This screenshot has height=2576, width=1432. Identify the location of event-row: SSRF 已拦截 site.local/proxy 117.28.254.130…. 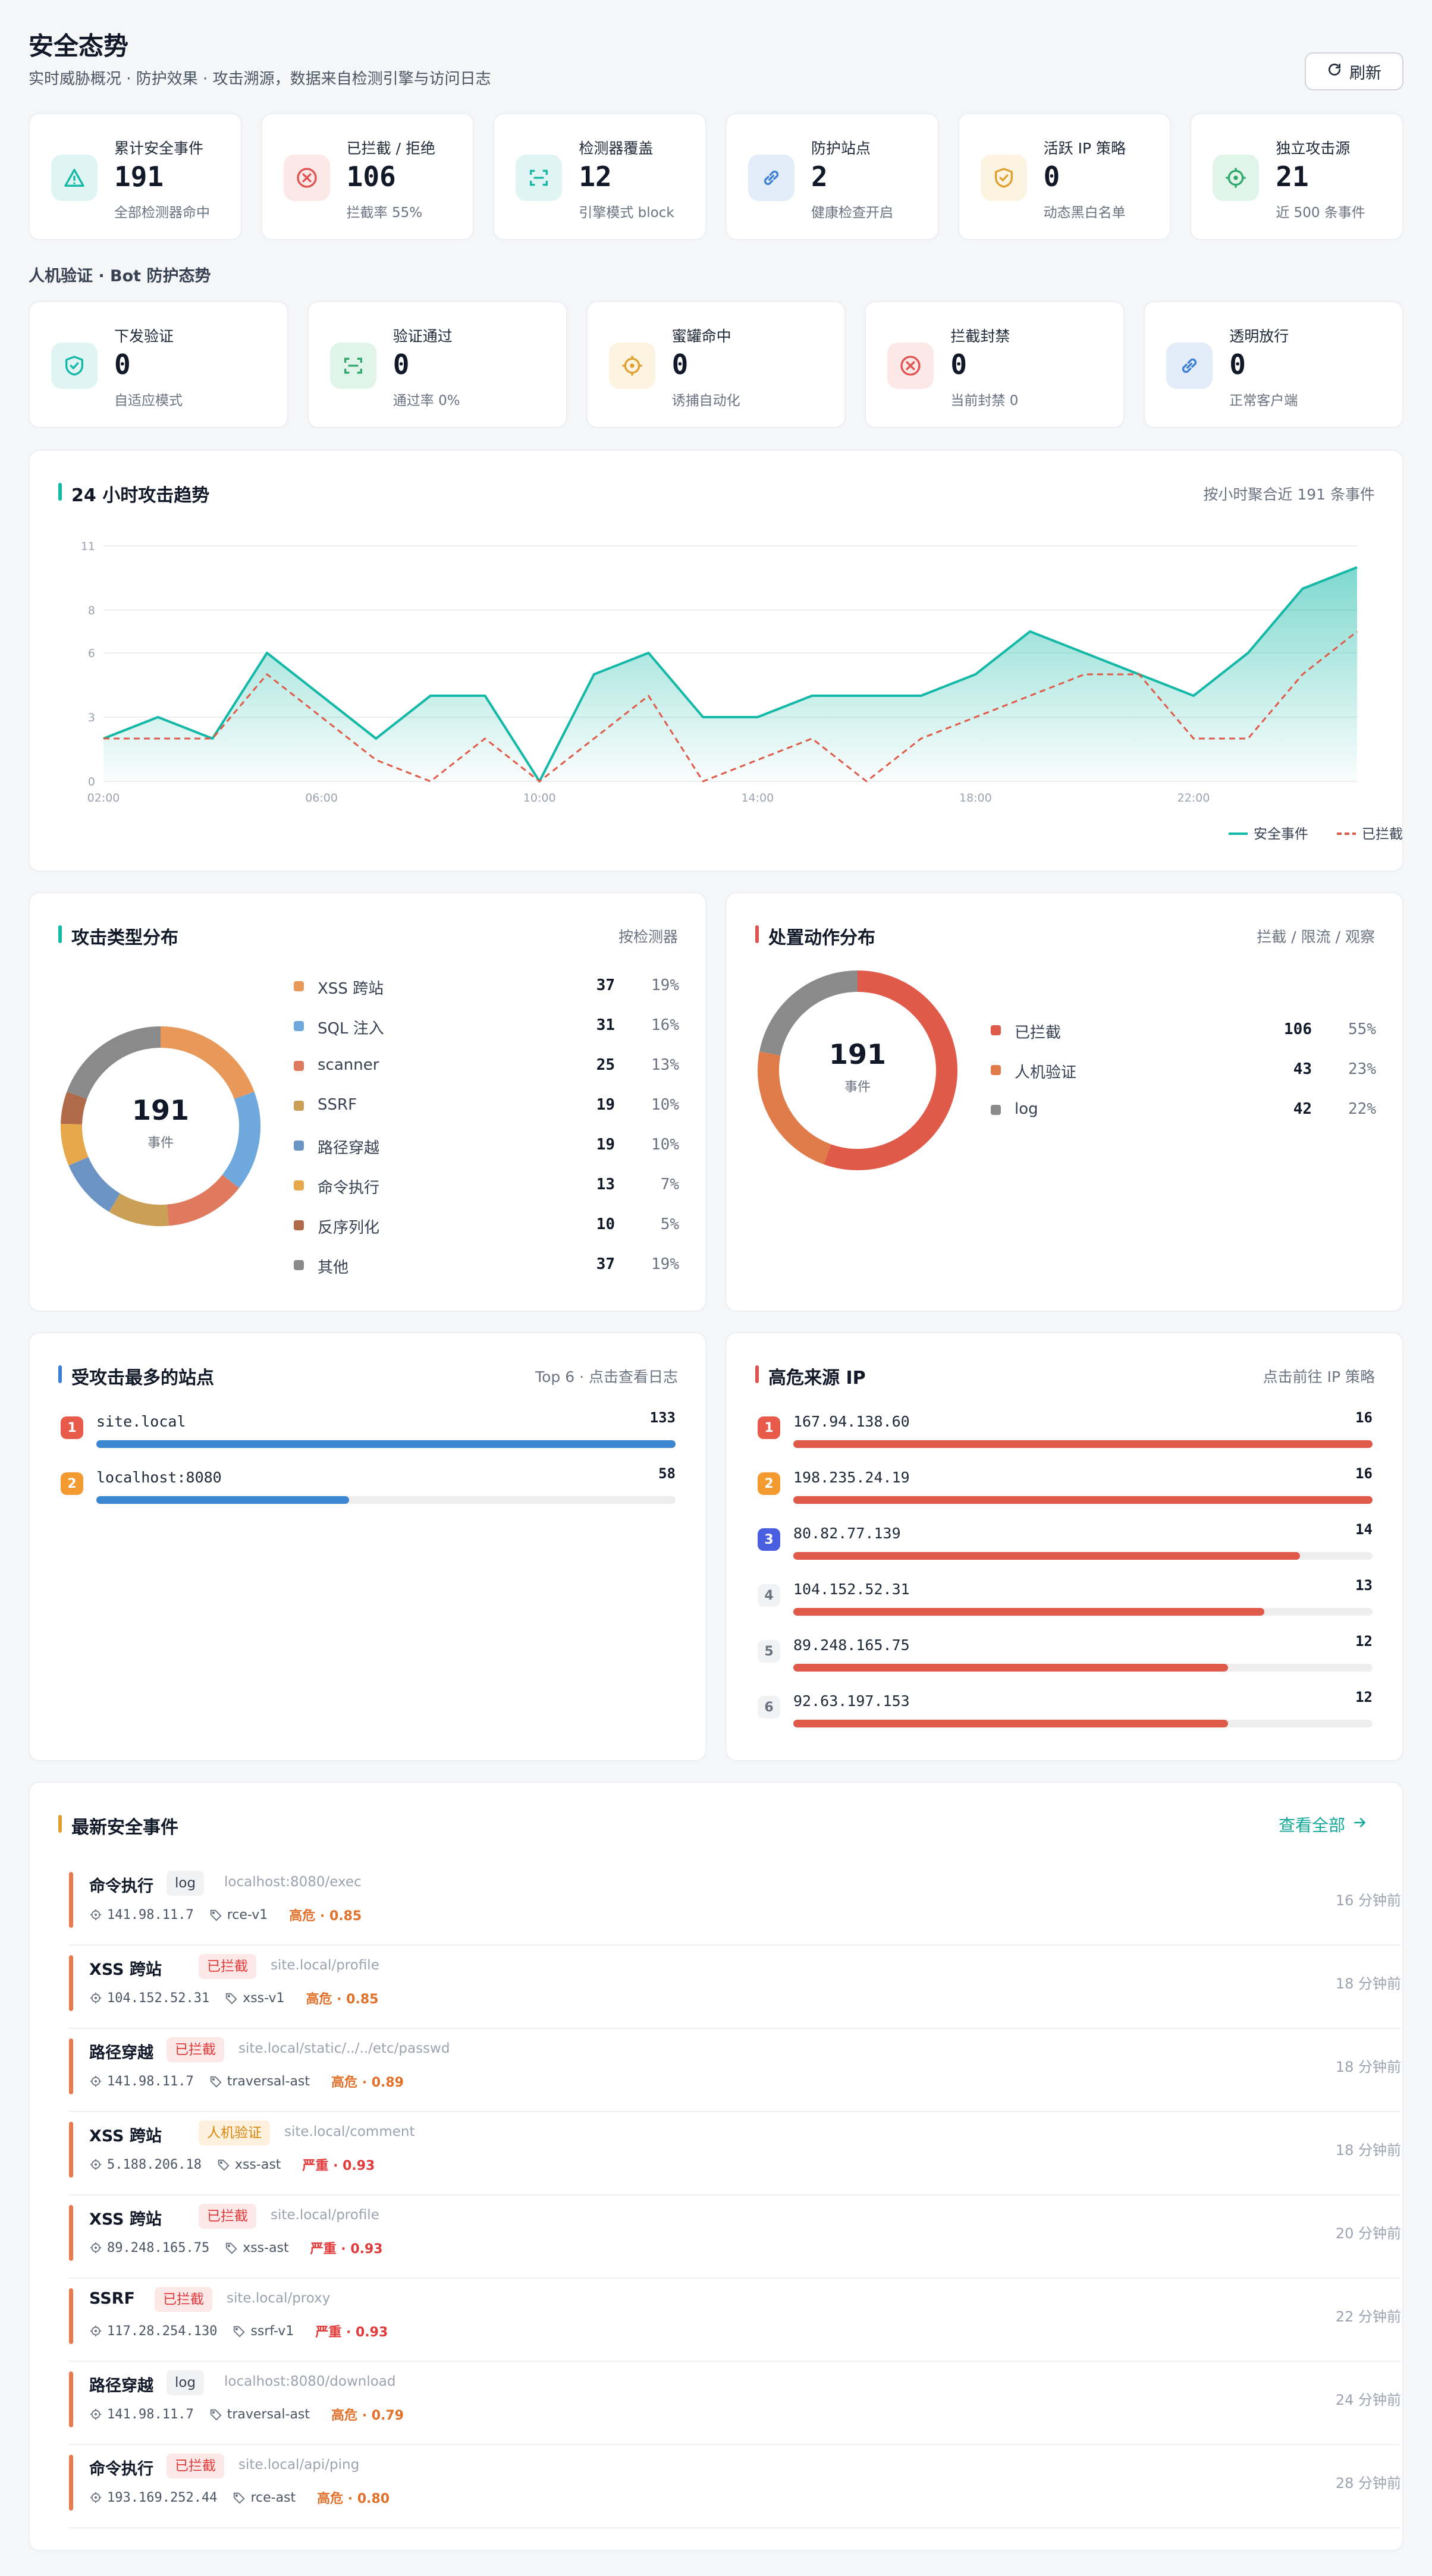
(735, 2320).